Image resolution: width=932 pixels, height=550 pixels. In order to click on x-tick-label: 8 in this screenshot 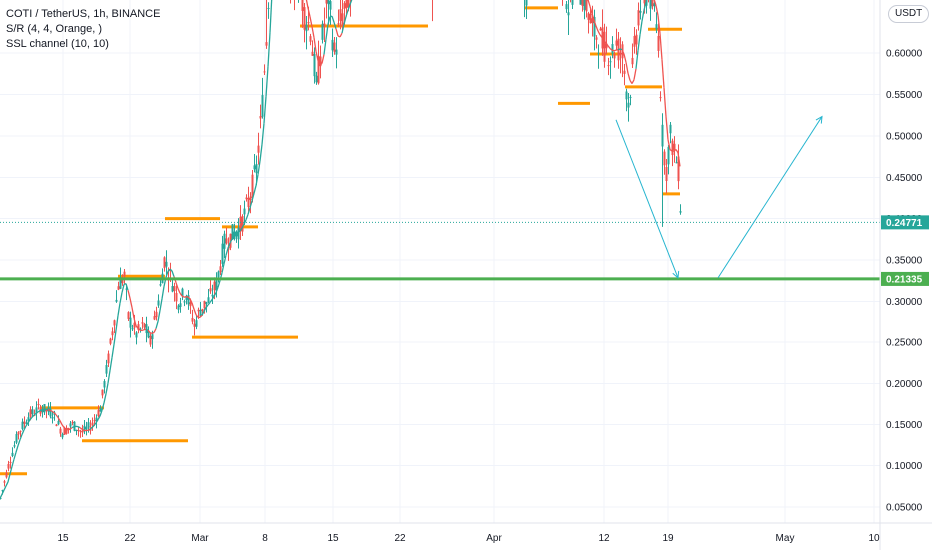, I will do `click(265, 538)`.